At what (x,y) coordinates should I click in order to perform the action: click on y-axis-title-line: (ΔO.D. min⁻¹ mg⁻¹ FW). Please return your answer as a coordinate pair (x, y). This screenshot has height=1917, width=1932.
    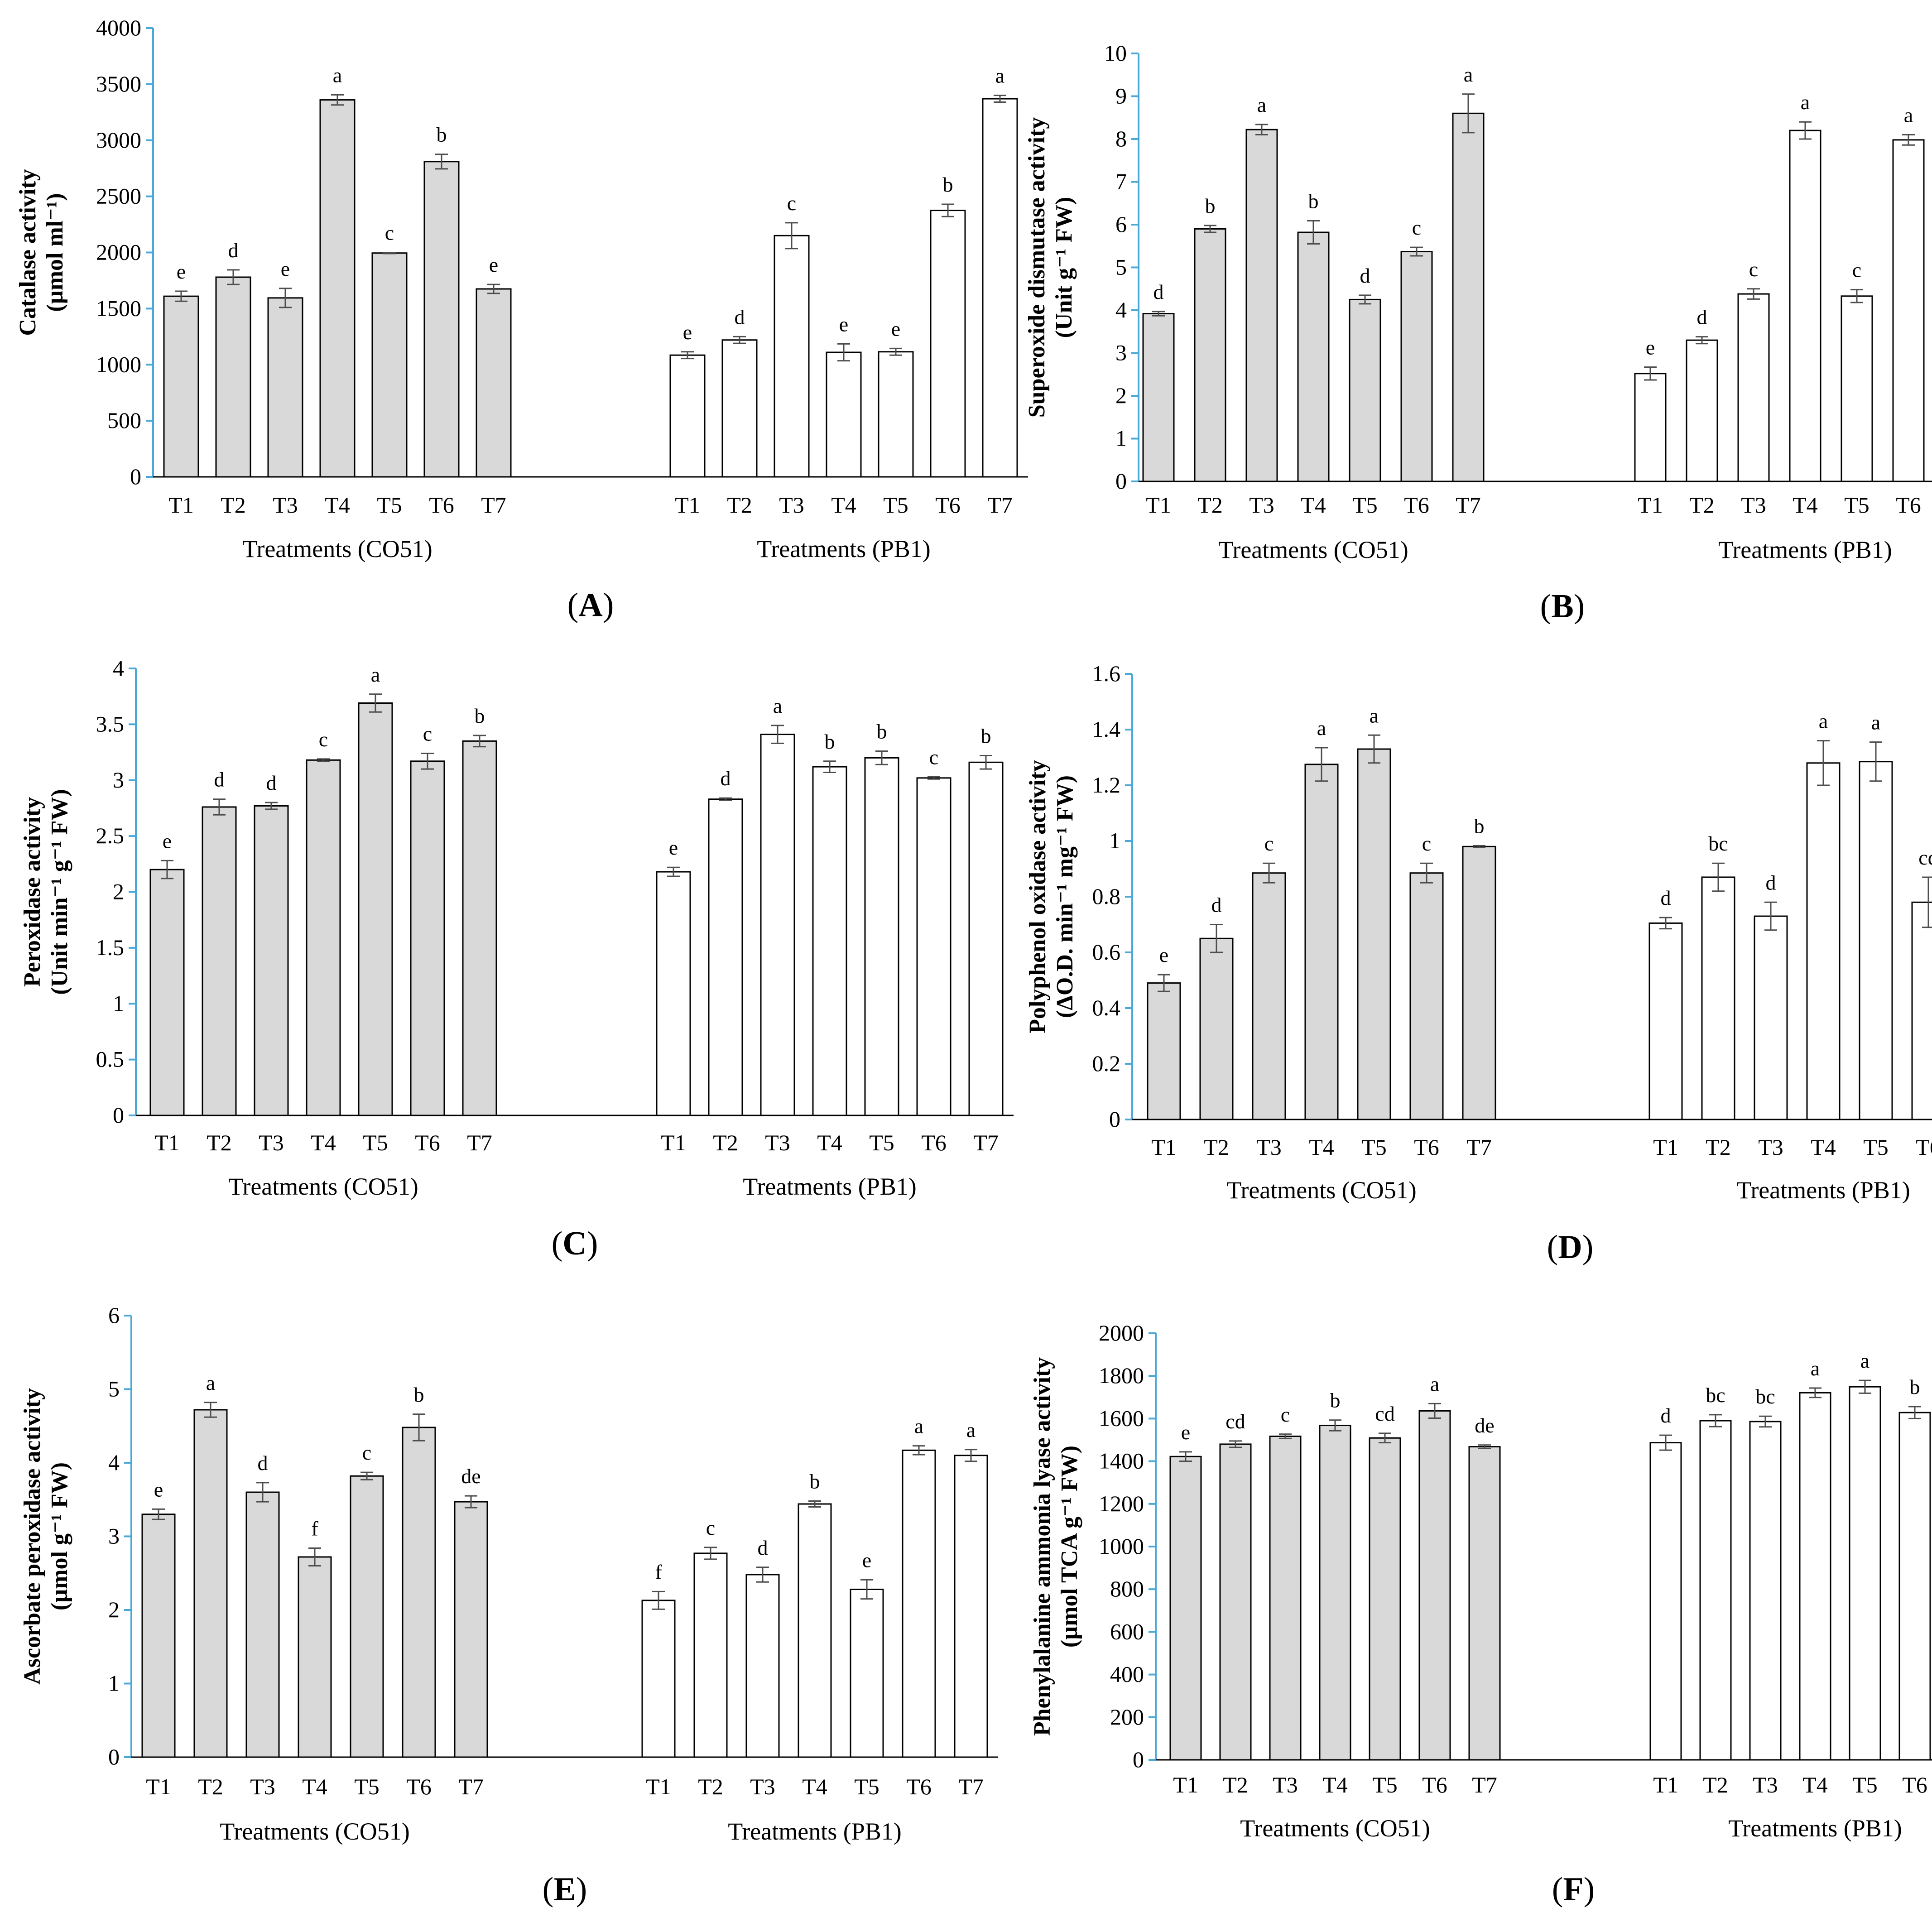
    Looking at the image, I should click on (1065, 896).